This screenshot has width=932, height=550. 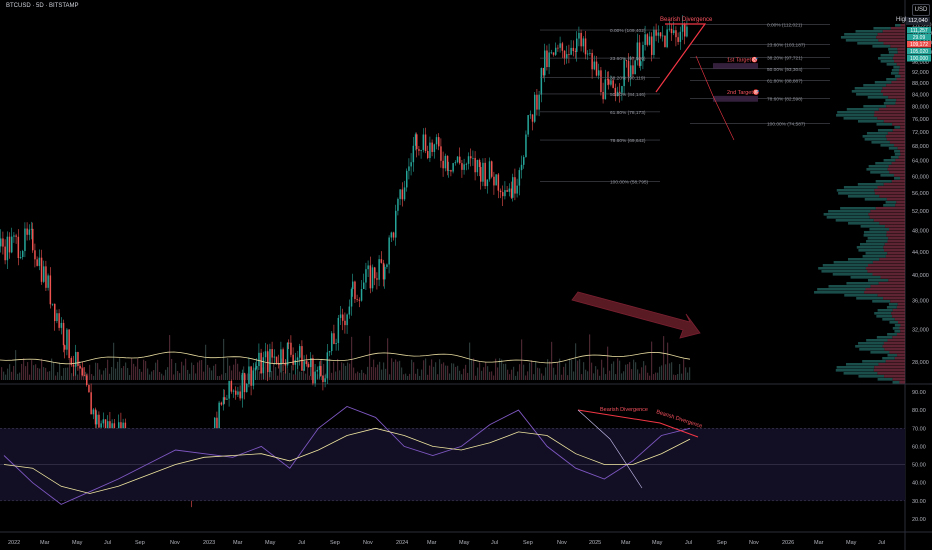 I want to click on symbol-label: BTCUSD · 5D · BITSTAMP, so click(x=42, y=6).